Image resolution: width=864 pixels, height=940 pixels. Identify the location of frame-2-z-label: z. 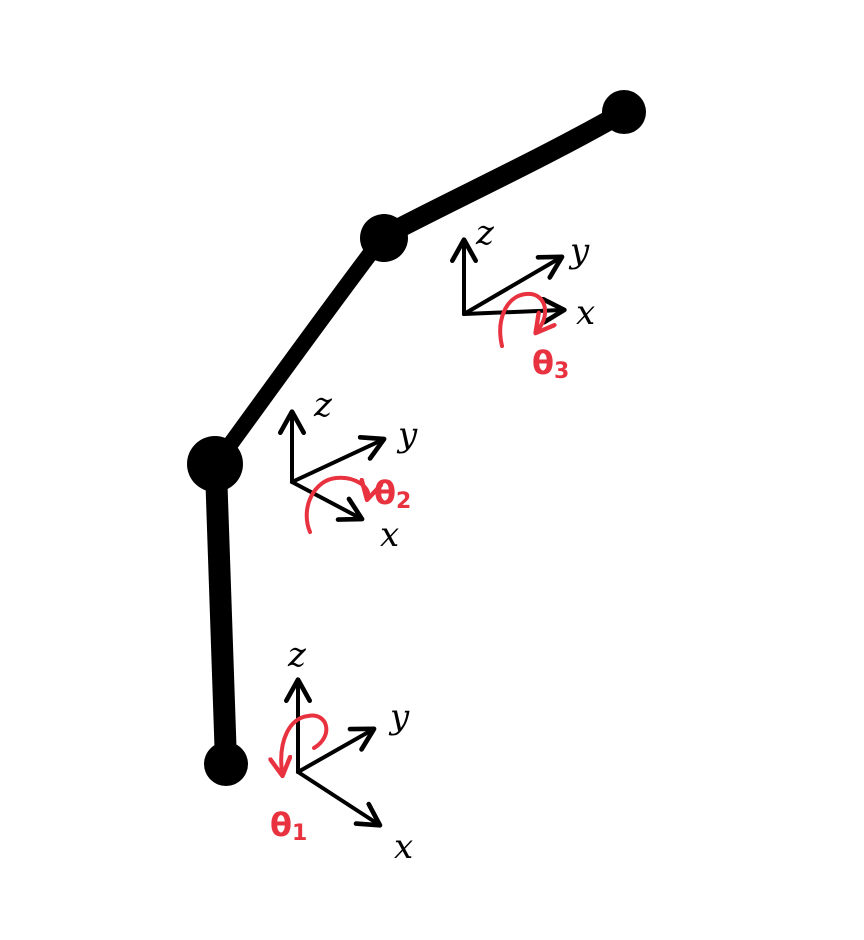
(323, 405).